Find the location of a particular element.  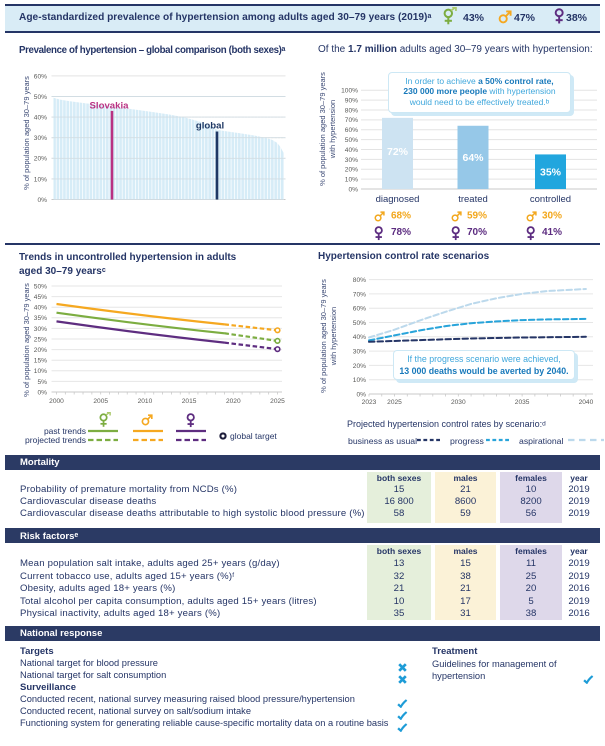

svg-text: 2030 is located at coordinates (458, 402).